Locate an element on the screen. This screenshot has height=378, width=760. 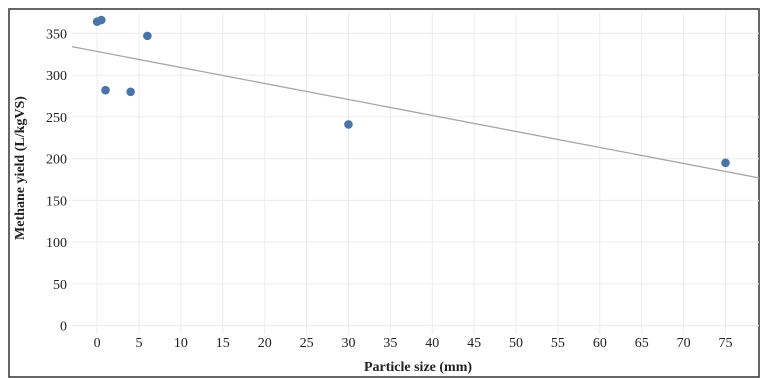
y-tick-label-50: 50 is located at coordinates (60, 285).